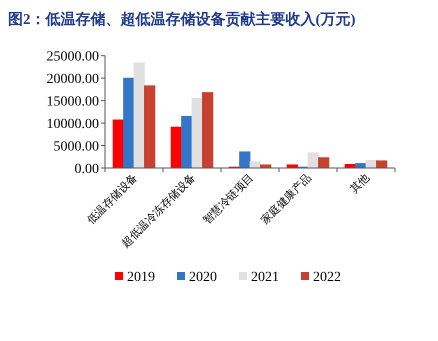  What do you see at coordinates (72, 102) in the screenshot?
I see `y-tick-label: 15000.00` at bounding box center [72, 102].